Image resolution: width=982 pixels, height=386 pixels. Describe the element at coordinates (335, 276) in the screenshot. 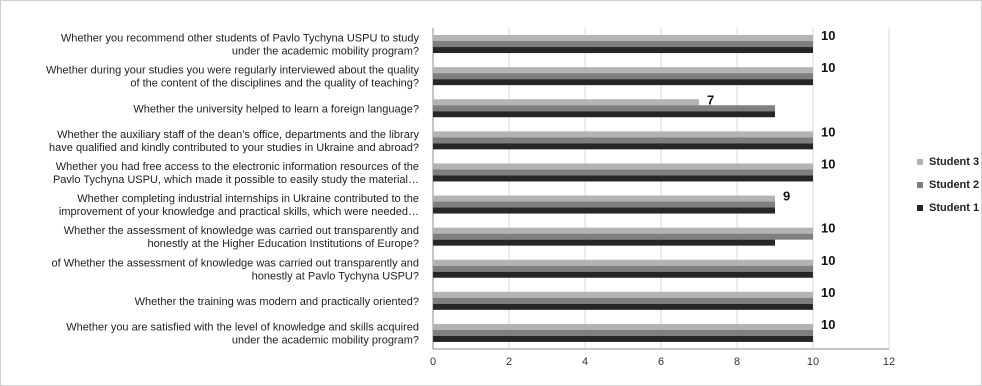

I see `category-label: honestly at Pavlo Tychyna USPU?` at that location.